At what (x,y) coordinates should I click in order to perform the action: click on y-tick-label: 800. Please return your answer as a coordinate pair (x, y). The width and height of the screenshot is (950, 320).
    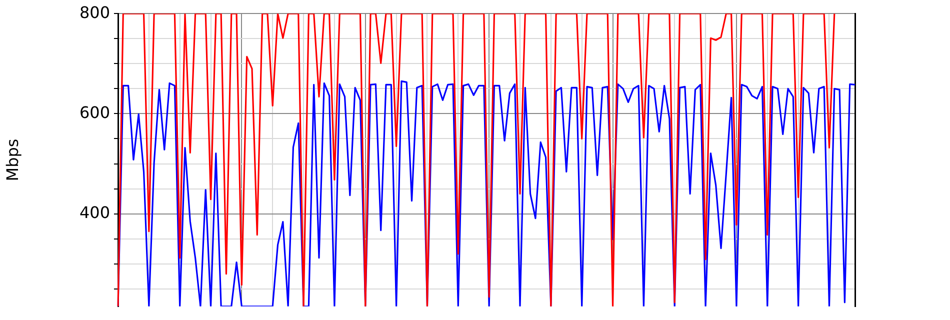
    Looking at the image, I should click on (94, 12).